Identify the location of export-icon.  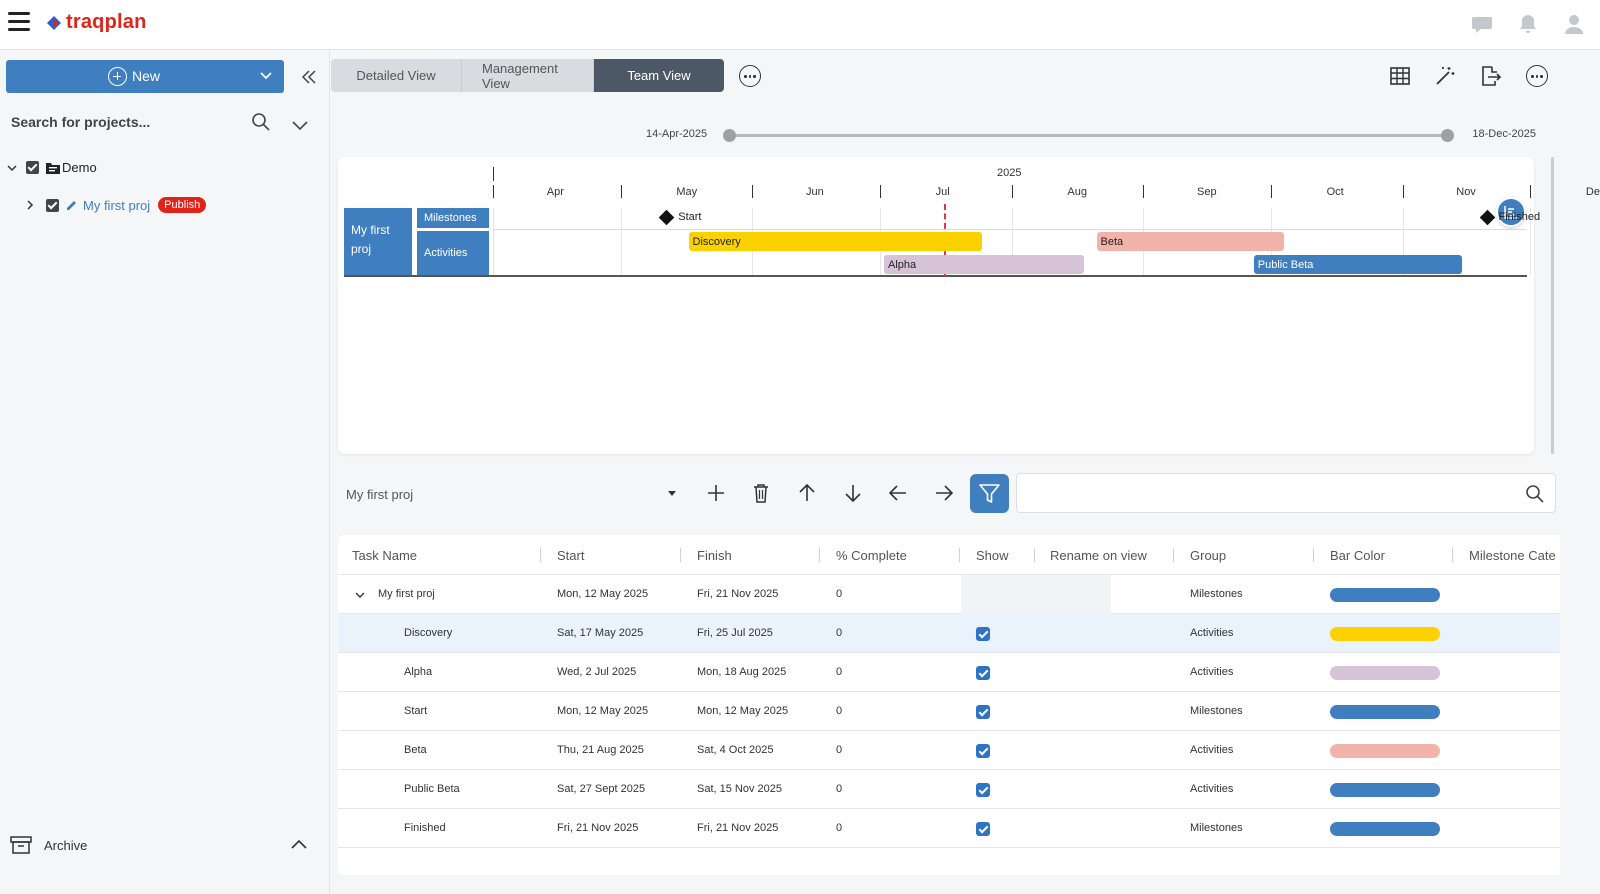
(1490, 76).